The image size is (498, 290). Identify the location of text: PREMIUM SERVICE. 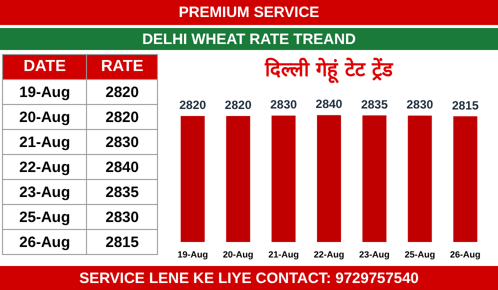
(249, 12).